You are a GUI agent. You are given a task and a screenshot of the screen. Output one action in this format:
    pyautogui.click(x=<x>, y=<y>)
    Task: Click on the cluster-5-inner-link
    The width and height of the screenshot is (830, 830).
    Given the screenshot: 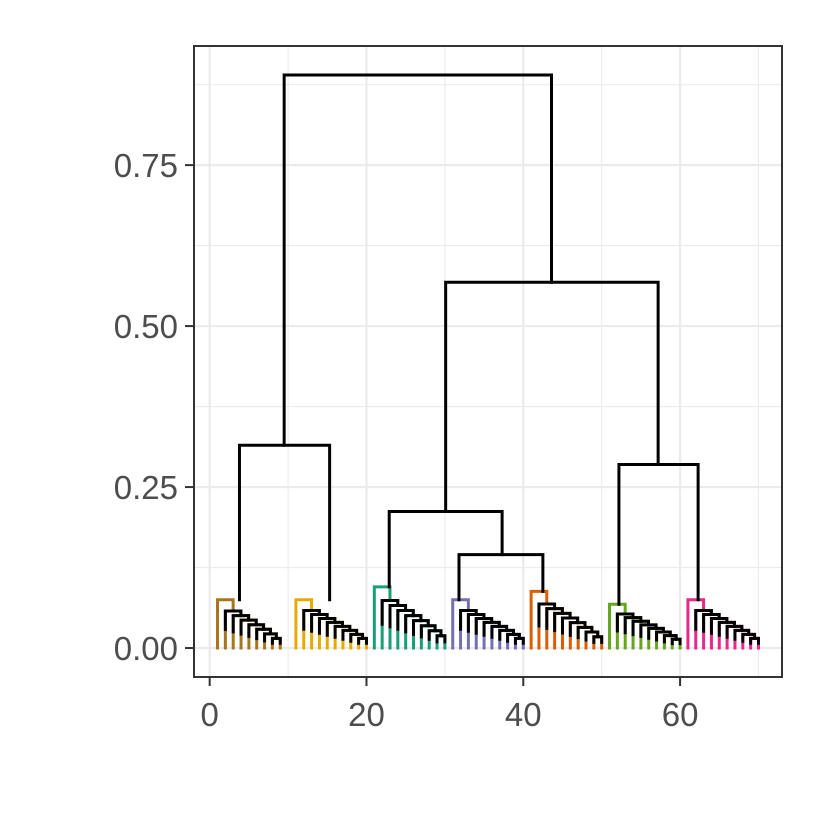 What is the action you would take?
    pyautogui.click(x=547, y=615)
    